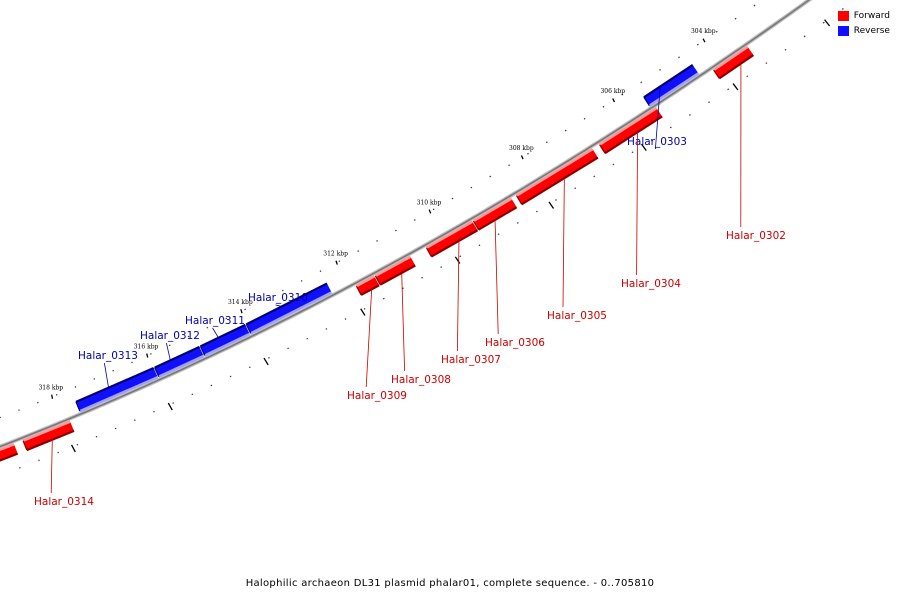 This screenshot has height=600, width=900. I want to click on gene-label: Halar_0303, so click(657, 142).